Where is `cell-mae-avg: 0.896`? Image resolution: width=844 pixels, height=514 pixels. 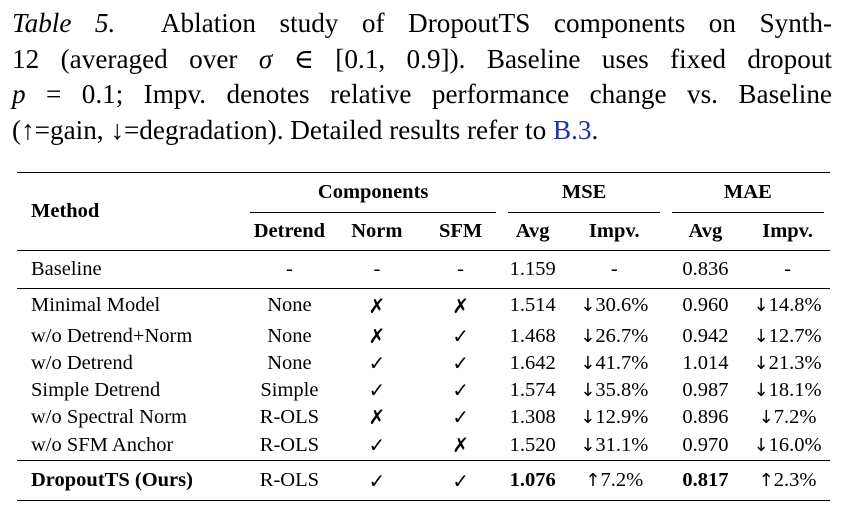
cell-mae-avg: 0.896 is located at coordinates (705, 416).